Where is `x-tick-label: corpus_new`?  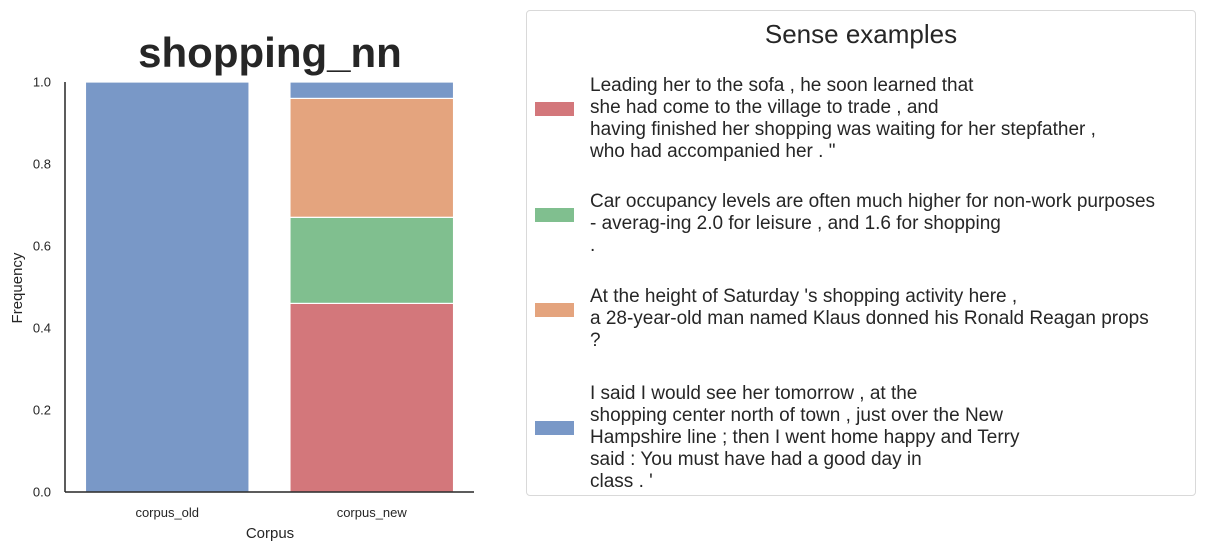 x-tick-label: corpus_new is located at coordinates (372, 512).